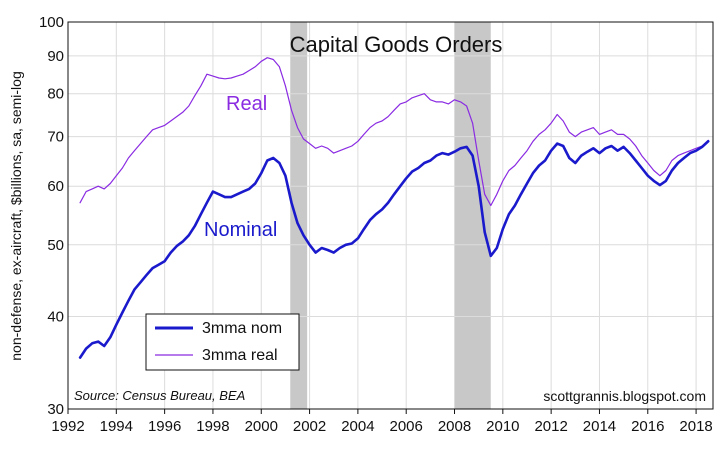 This screenshot has height=453, width=728. What do you see at coordinates (599, 426) in the screenshot?
I see `x-tick-label-2014: 2014` at bounding box center [599, 426].